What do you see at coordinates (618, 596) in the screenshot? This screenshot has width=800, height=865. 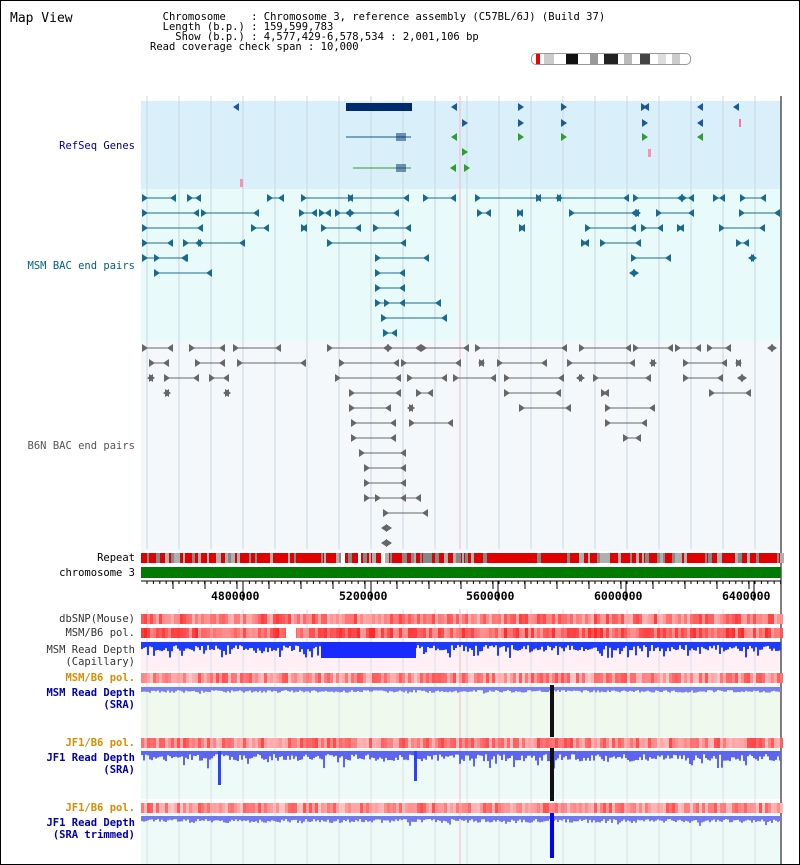 I see `axis-tick-label: 6000000` at bounding box center [618, 596].